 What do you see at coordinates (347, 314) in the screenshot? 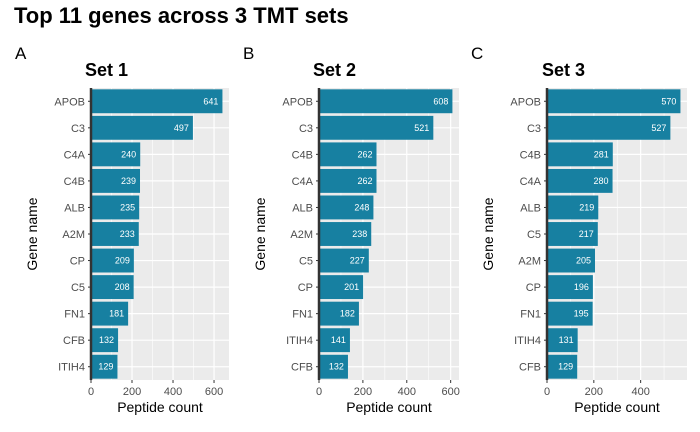
I see `value-label: 182` at bounding box center [347, 314].